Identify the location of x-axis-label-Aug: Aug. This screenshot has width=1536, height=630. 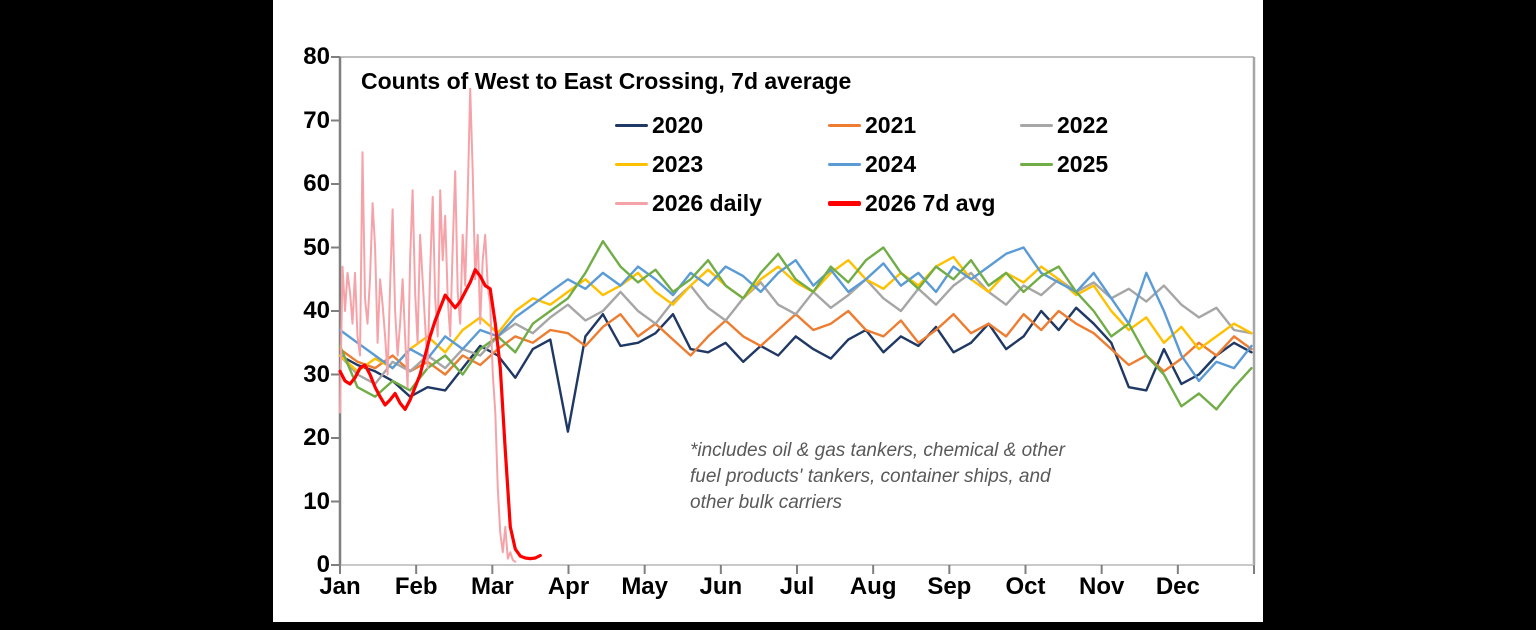
(873, 586).